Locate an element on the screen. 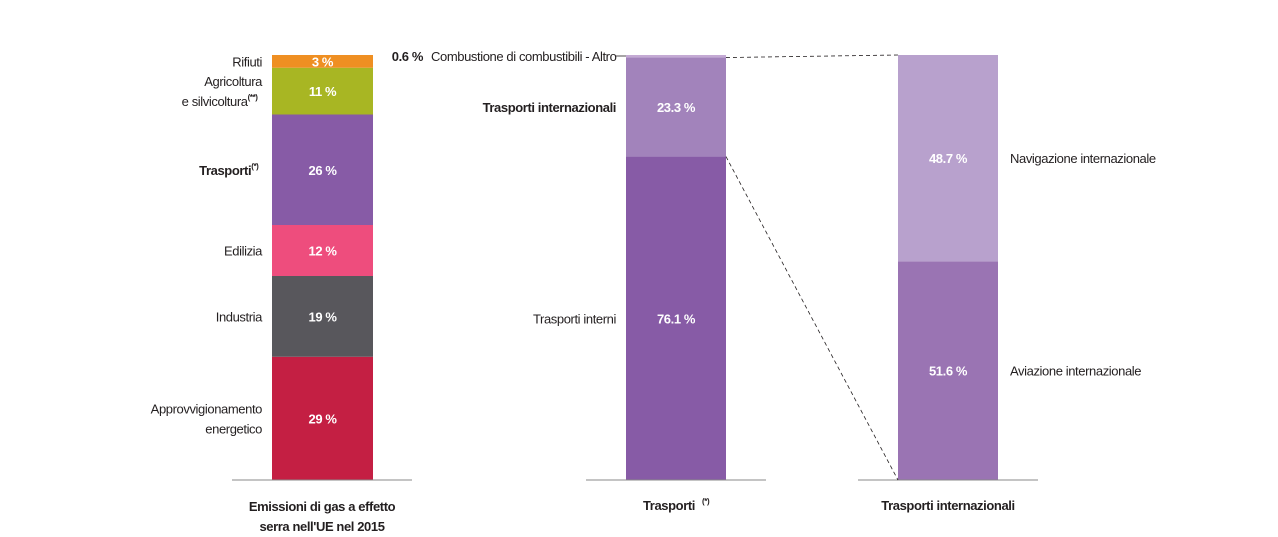 The image size is (1278, 537). segment-label: Navigazione internazionale is located at coordinates (1083, 158).